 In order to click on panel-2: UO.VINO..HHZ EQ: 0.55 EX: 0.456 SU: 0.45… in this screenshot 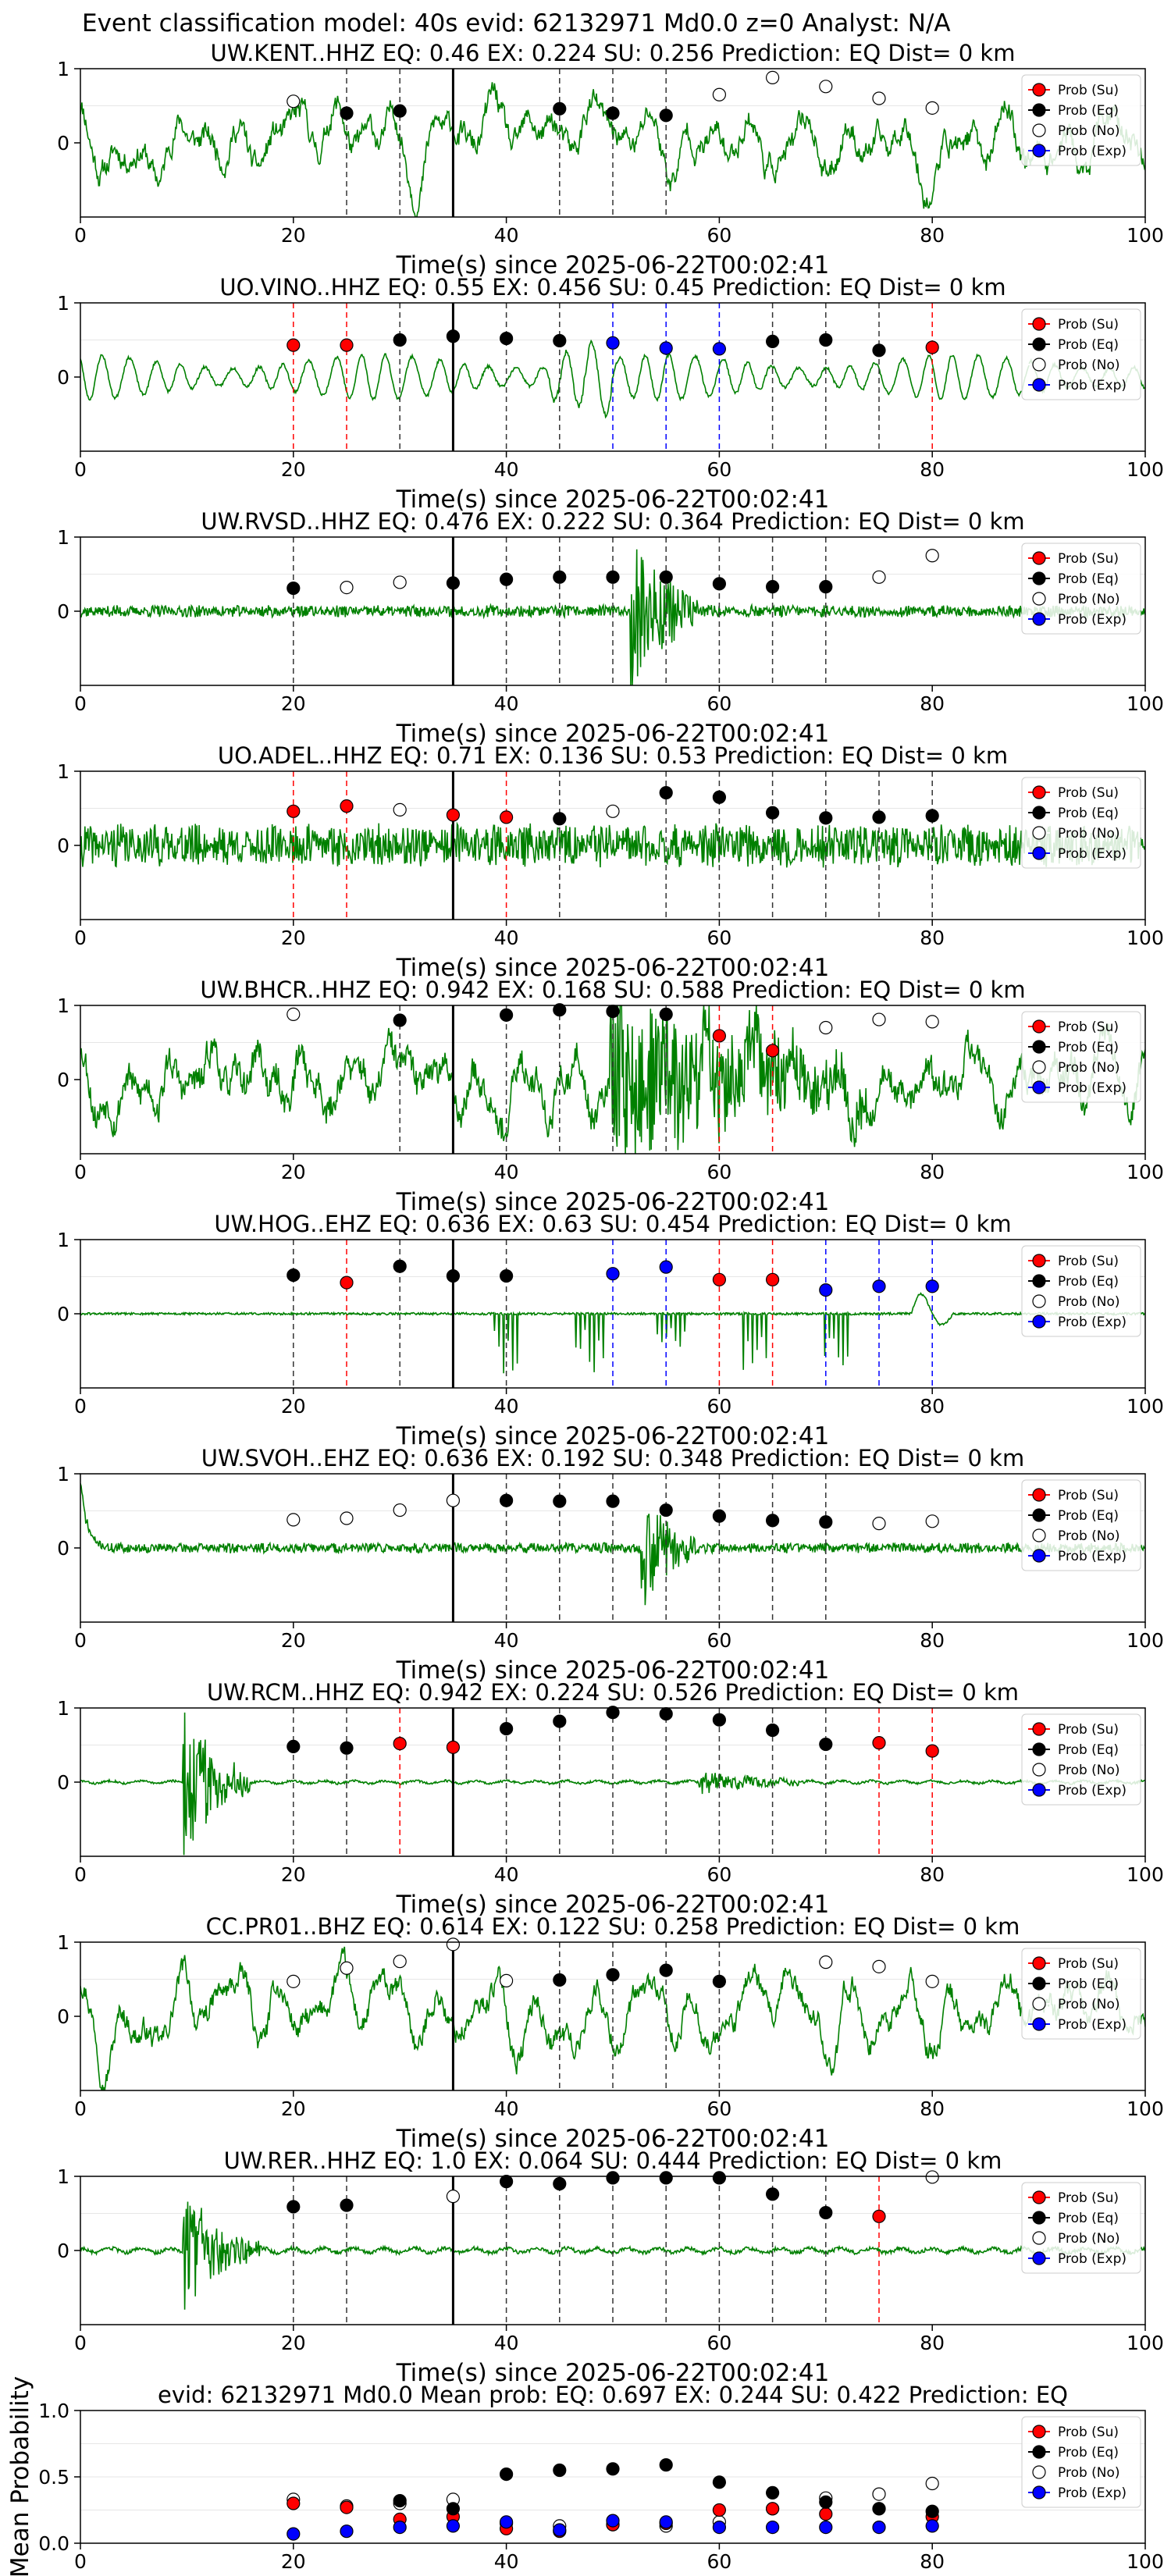, I will do `click(610, 394)`.